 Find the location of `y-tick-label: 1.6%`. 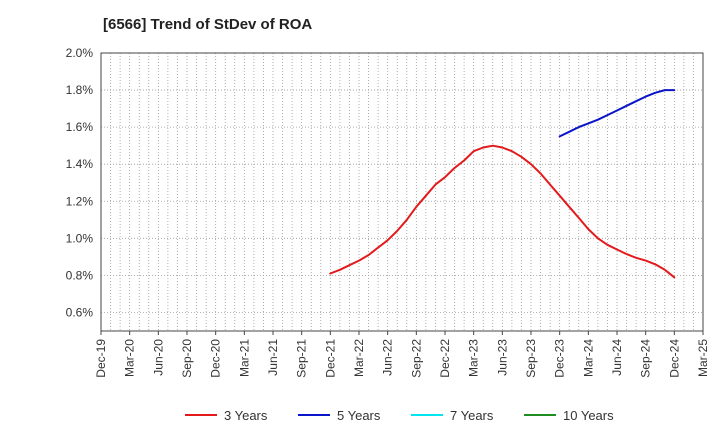

y-tick-label: 1.6% is located at coordinates (80, 127).